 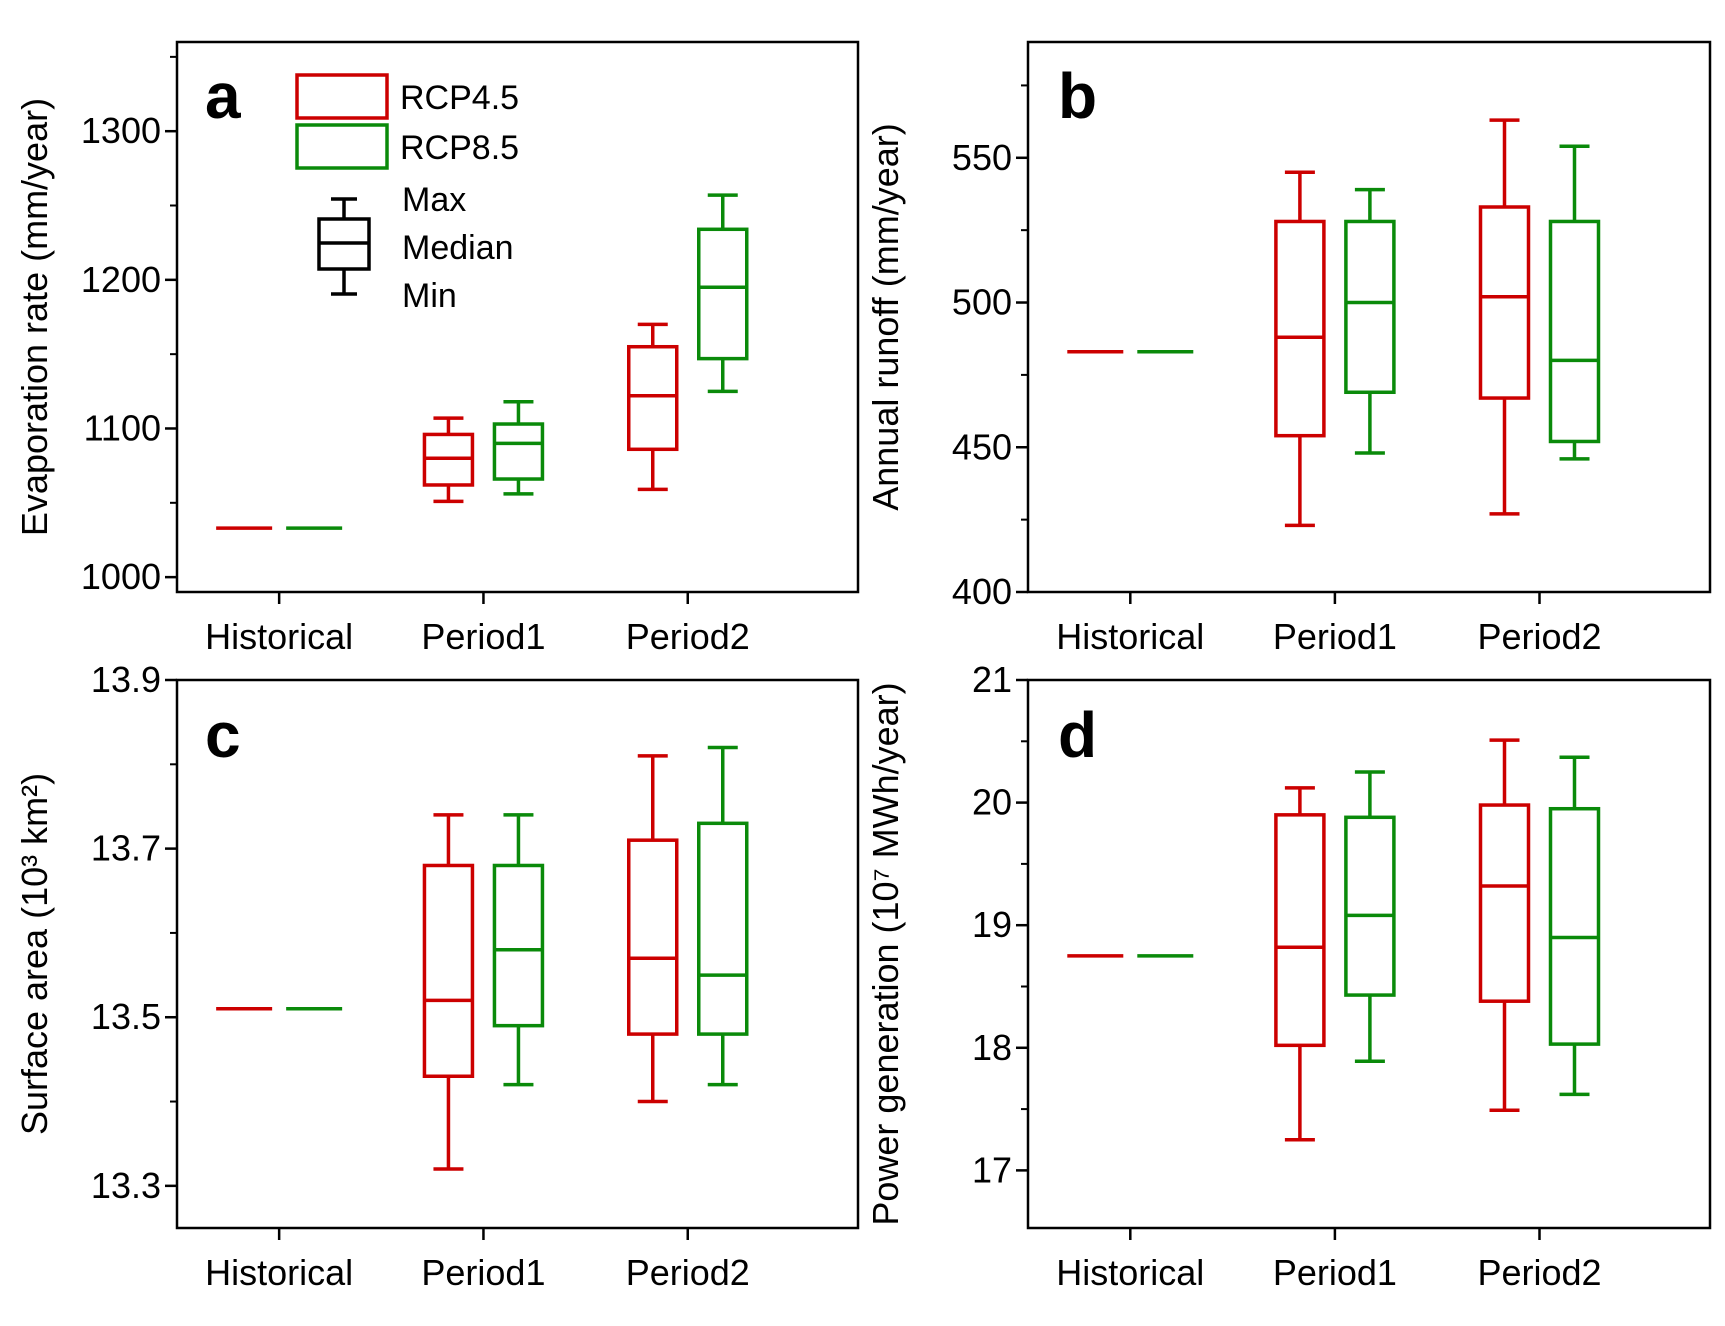 What do you see at coordinates (344, 246) in the screenshot?
I see `legend-box-key` at bounding box center [344, 246].